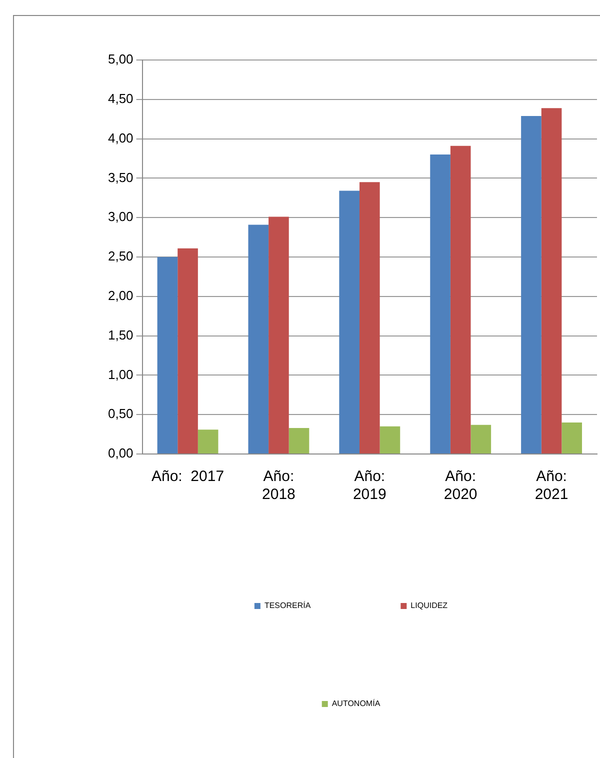  Describe the element at coordinates (369, 486) in the screenshot. I see `x-tick-label: Año: 2019` at that location.